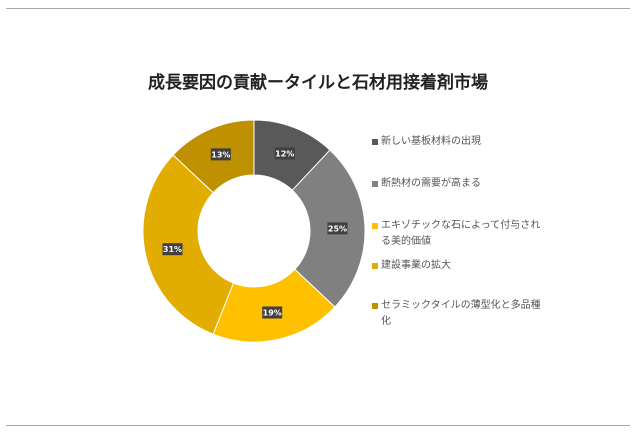  I want to click on legend-item: 断熱材の需要が高まる, so click(457, 184).